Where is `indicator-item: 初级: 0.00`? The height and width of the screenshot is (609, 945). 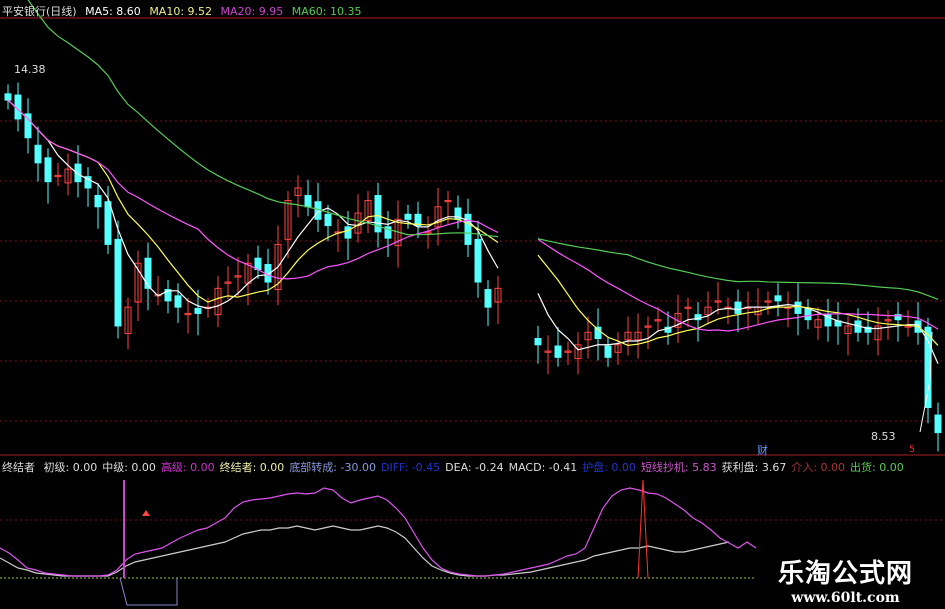
indicator-item: 初级: 0.00 is located at coordinates (70, 467).